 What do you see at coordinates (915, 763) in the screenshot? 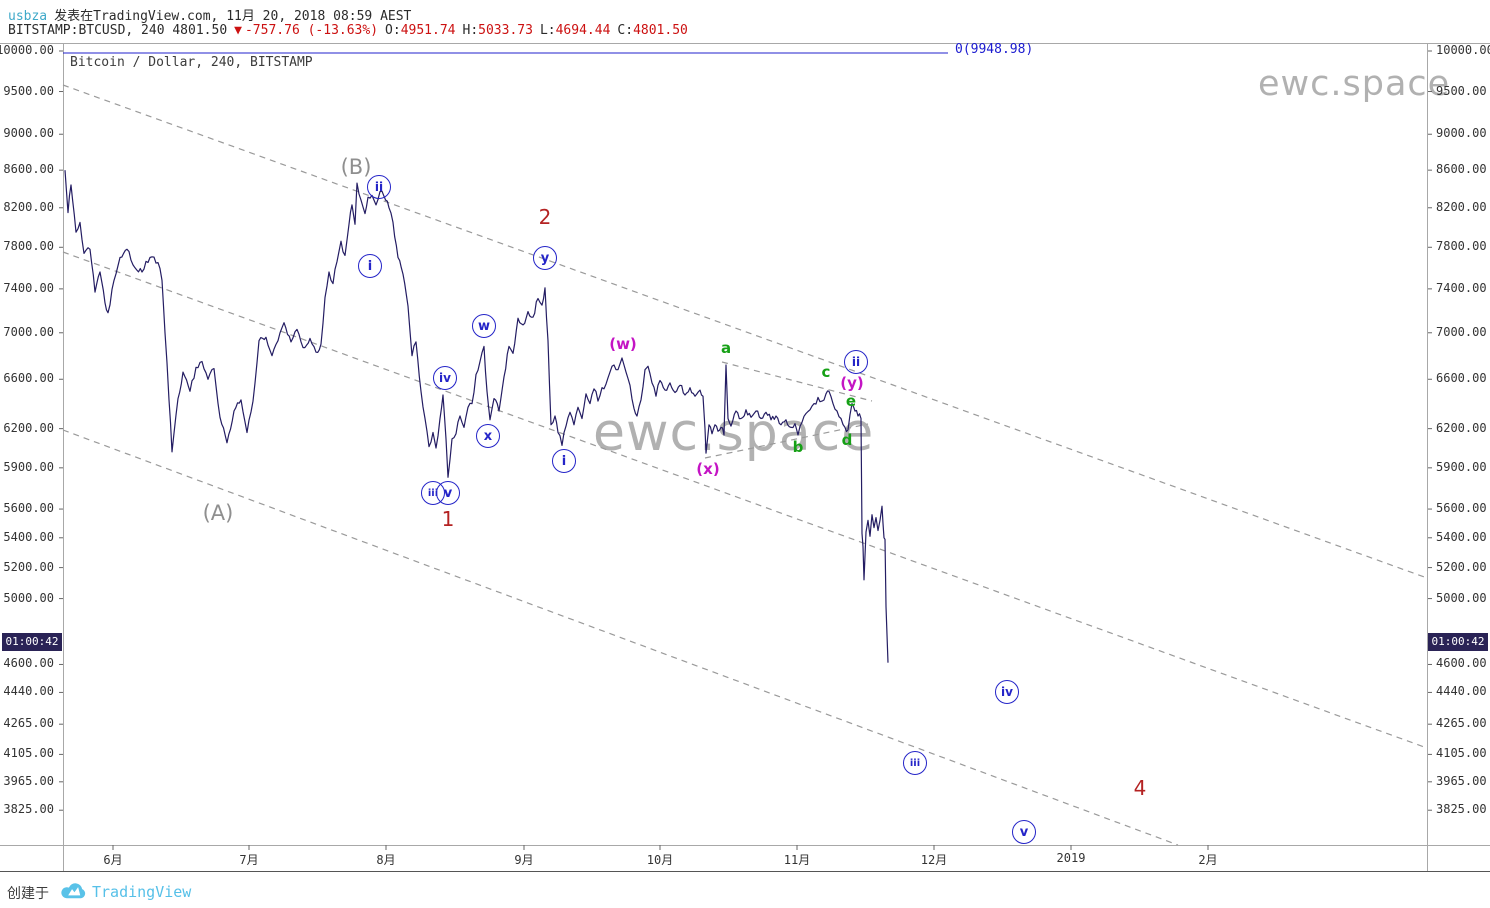
I see `wave-circle-iii: iii` at bounding box center [915, 763].